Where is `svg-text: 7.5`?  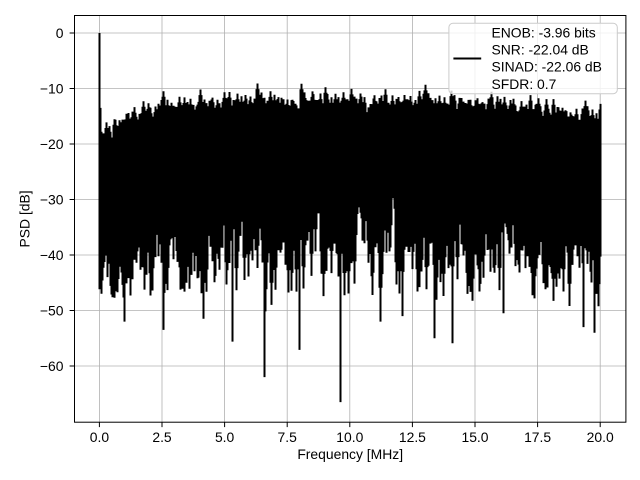 svg-text: 7.5 is located at coordinates (288, 437).